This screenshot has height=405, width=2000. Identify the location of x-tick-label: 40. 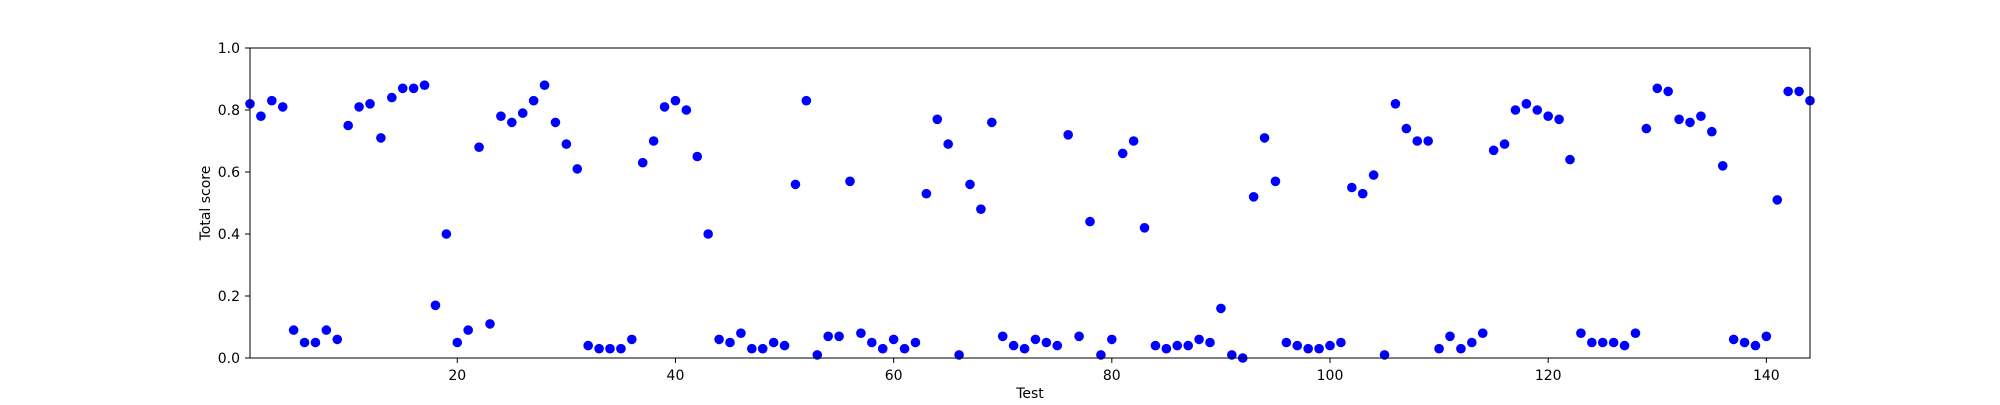
(676, 376).